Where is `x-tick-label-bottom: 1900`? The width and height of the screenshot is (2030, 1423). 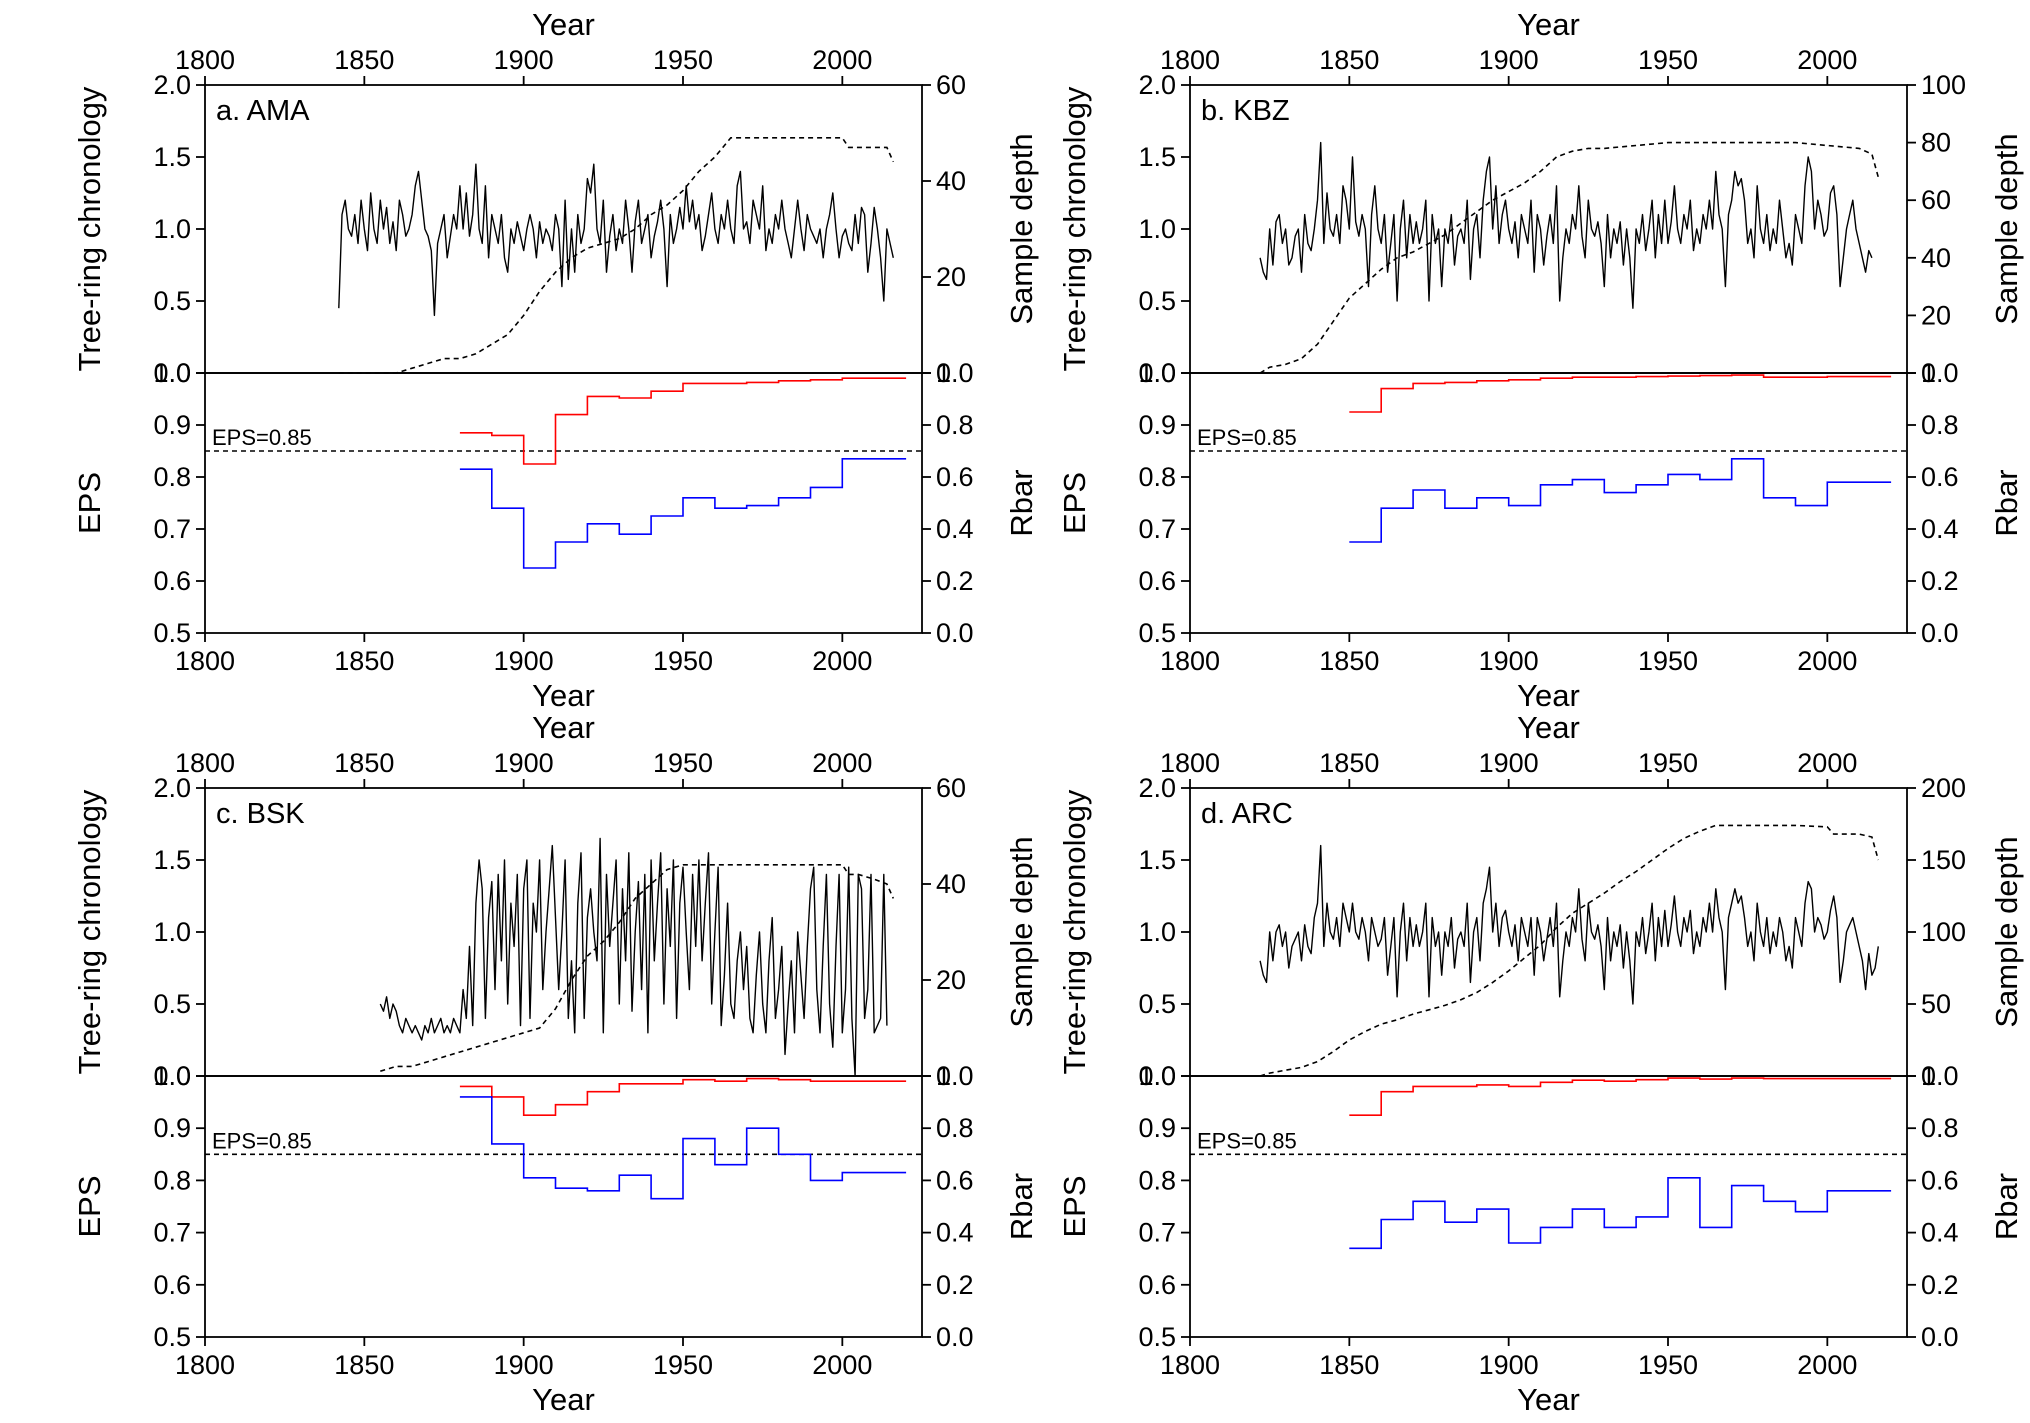
x-tick-label-bottom: 1900 is located at coordinates (1509, 1365).